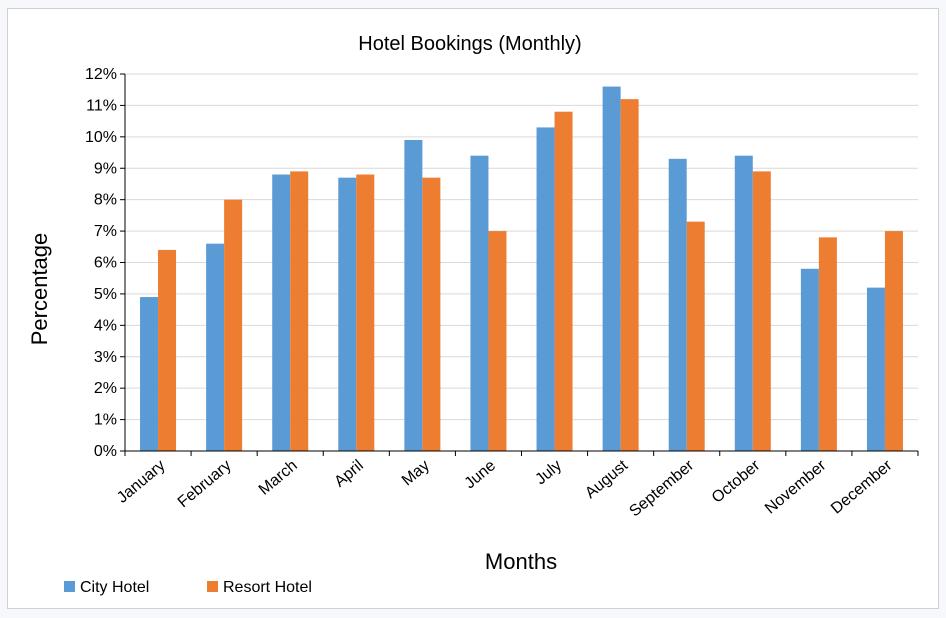  What do you see at coordinates (105, 294) in the screenshot?
I see `y-tick-label: 5%` at bounding box center [105, 294].